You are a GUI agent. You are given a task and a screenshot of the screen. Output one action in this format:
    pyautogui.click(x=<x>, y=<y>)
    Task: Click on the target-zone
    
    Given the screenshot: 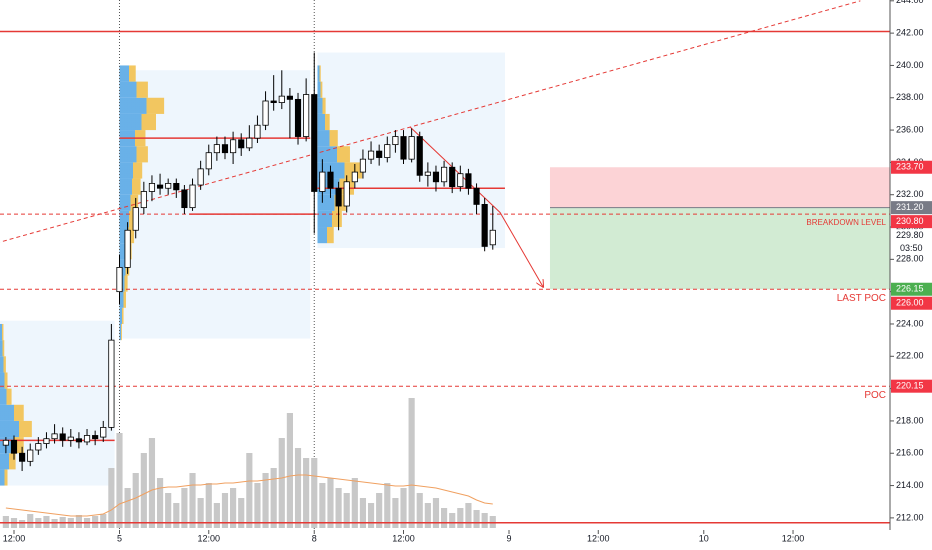 What is the action you would take?
    pyautogui.click(x=719, y=248)
    